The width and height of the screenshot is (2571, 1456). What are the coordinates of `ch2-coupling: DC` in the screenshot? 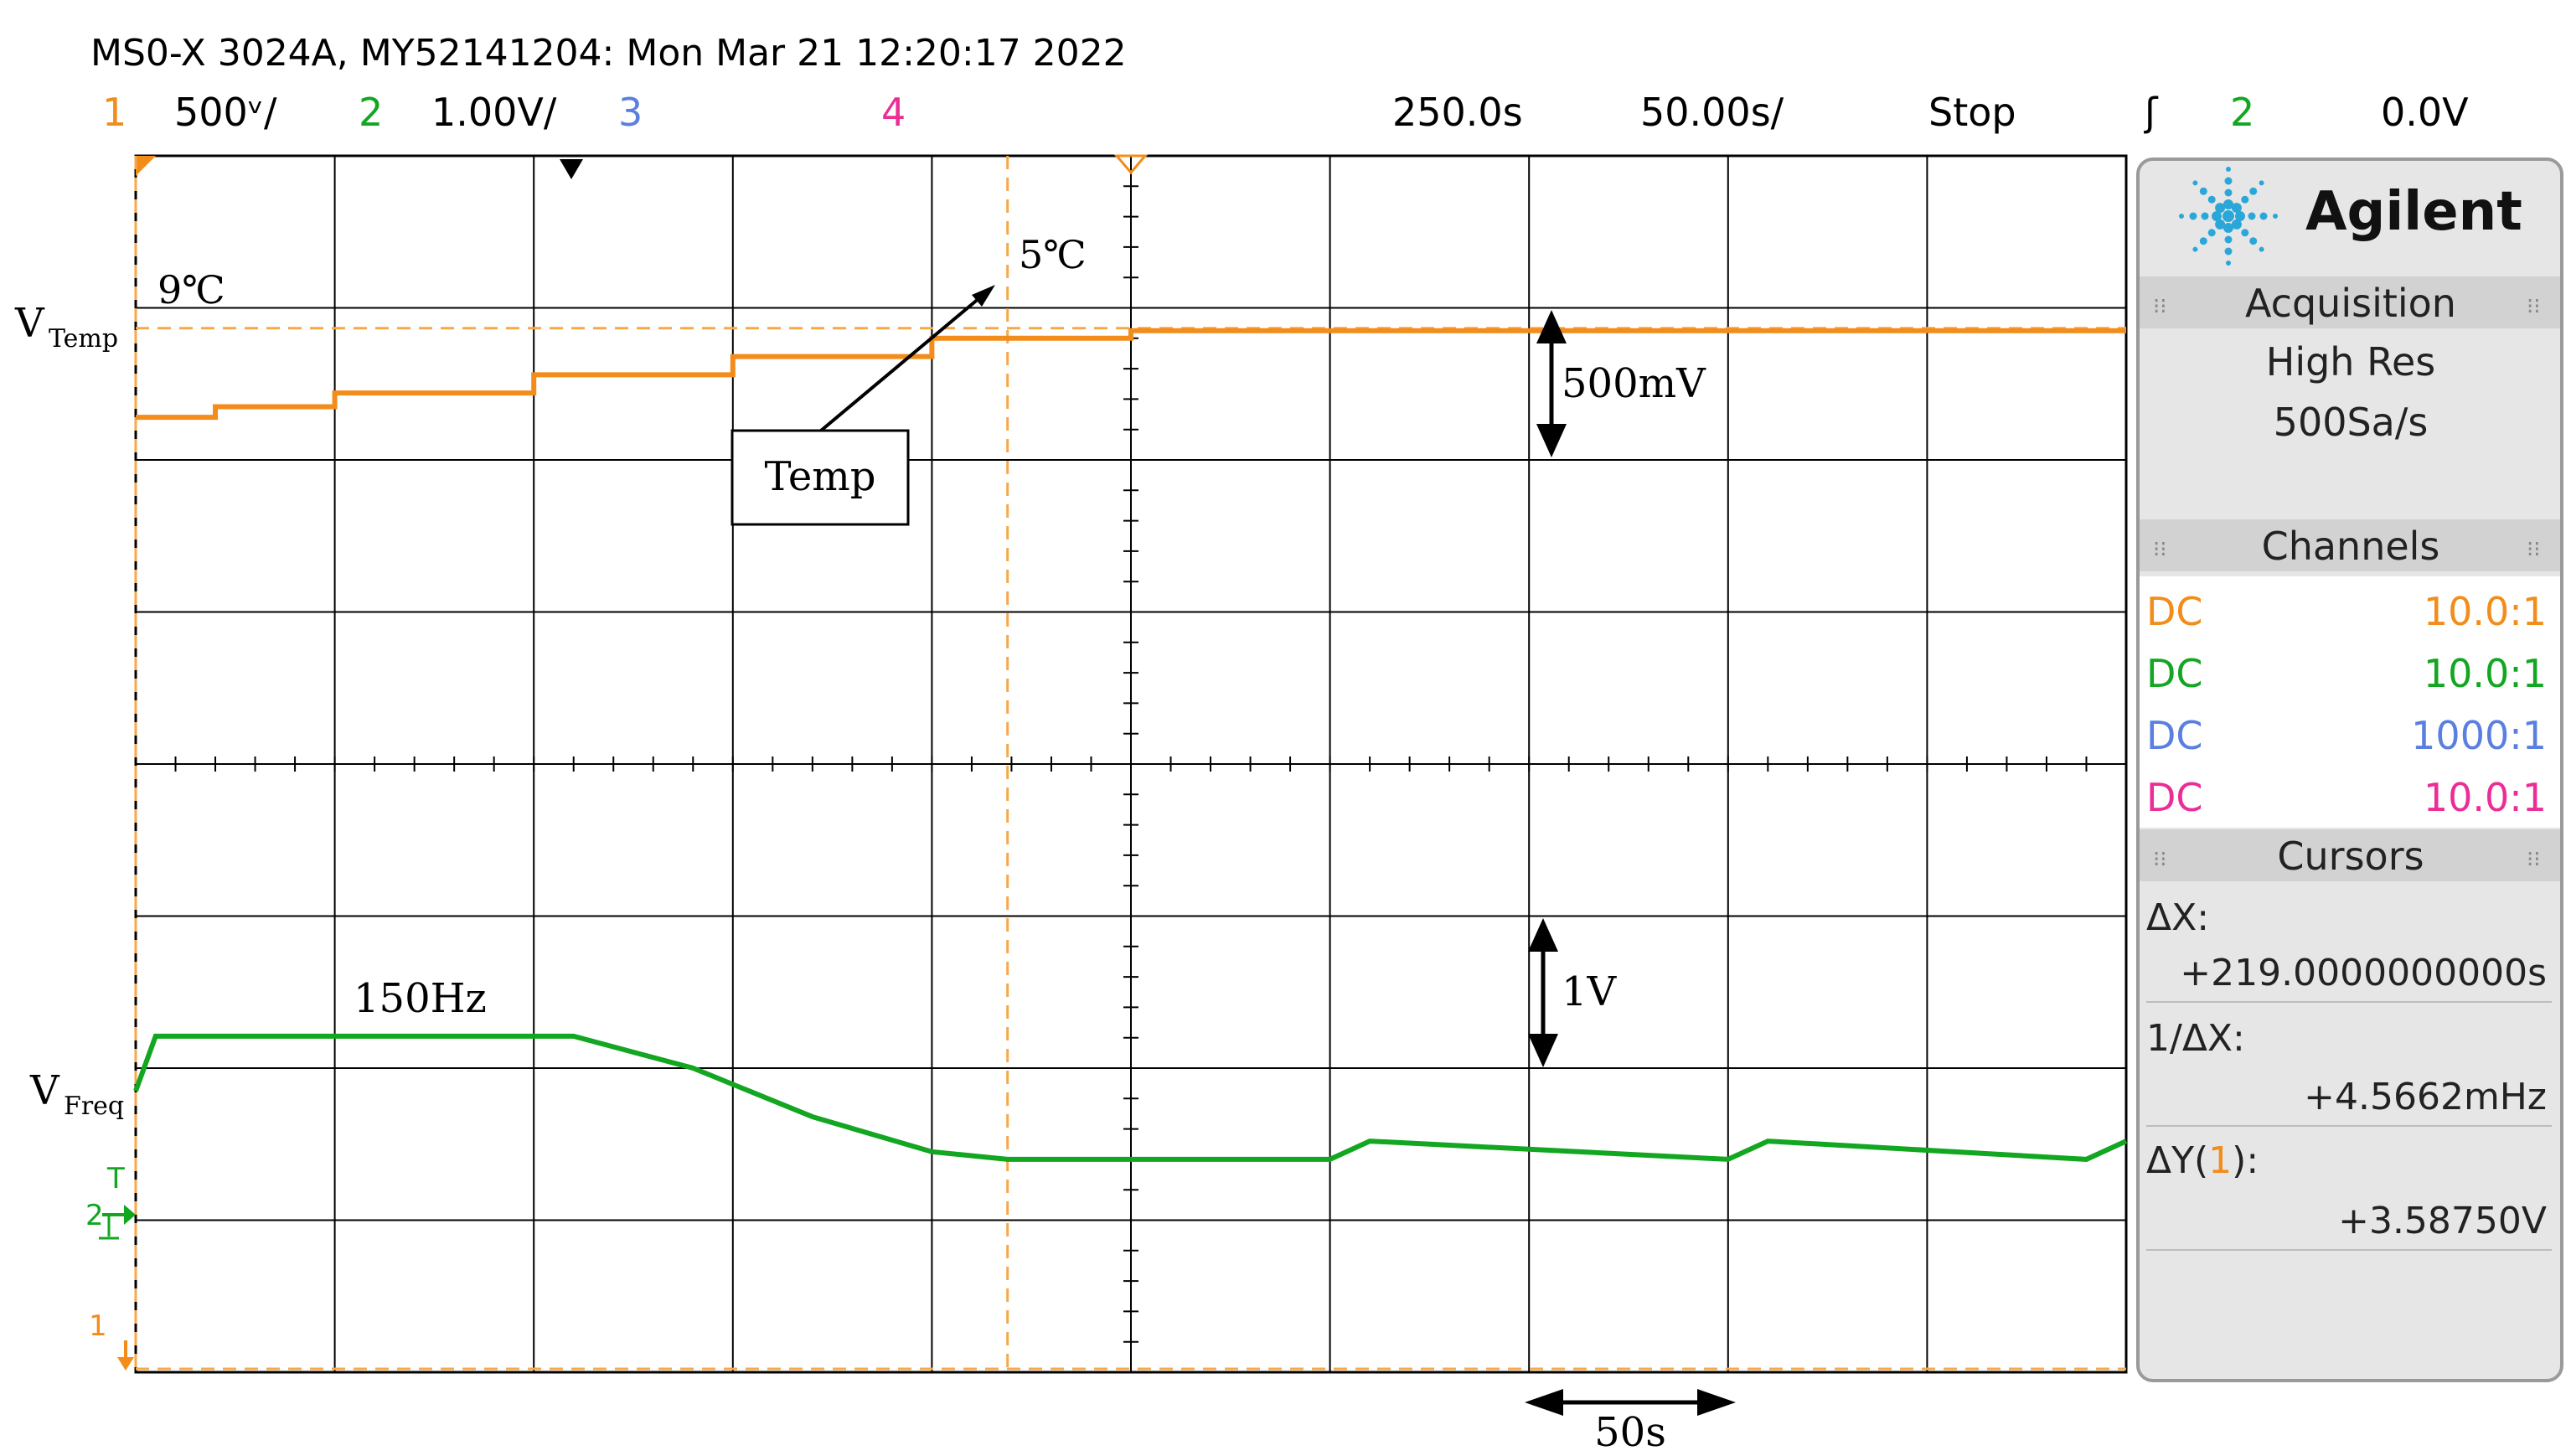 It's located at (2175, 673).